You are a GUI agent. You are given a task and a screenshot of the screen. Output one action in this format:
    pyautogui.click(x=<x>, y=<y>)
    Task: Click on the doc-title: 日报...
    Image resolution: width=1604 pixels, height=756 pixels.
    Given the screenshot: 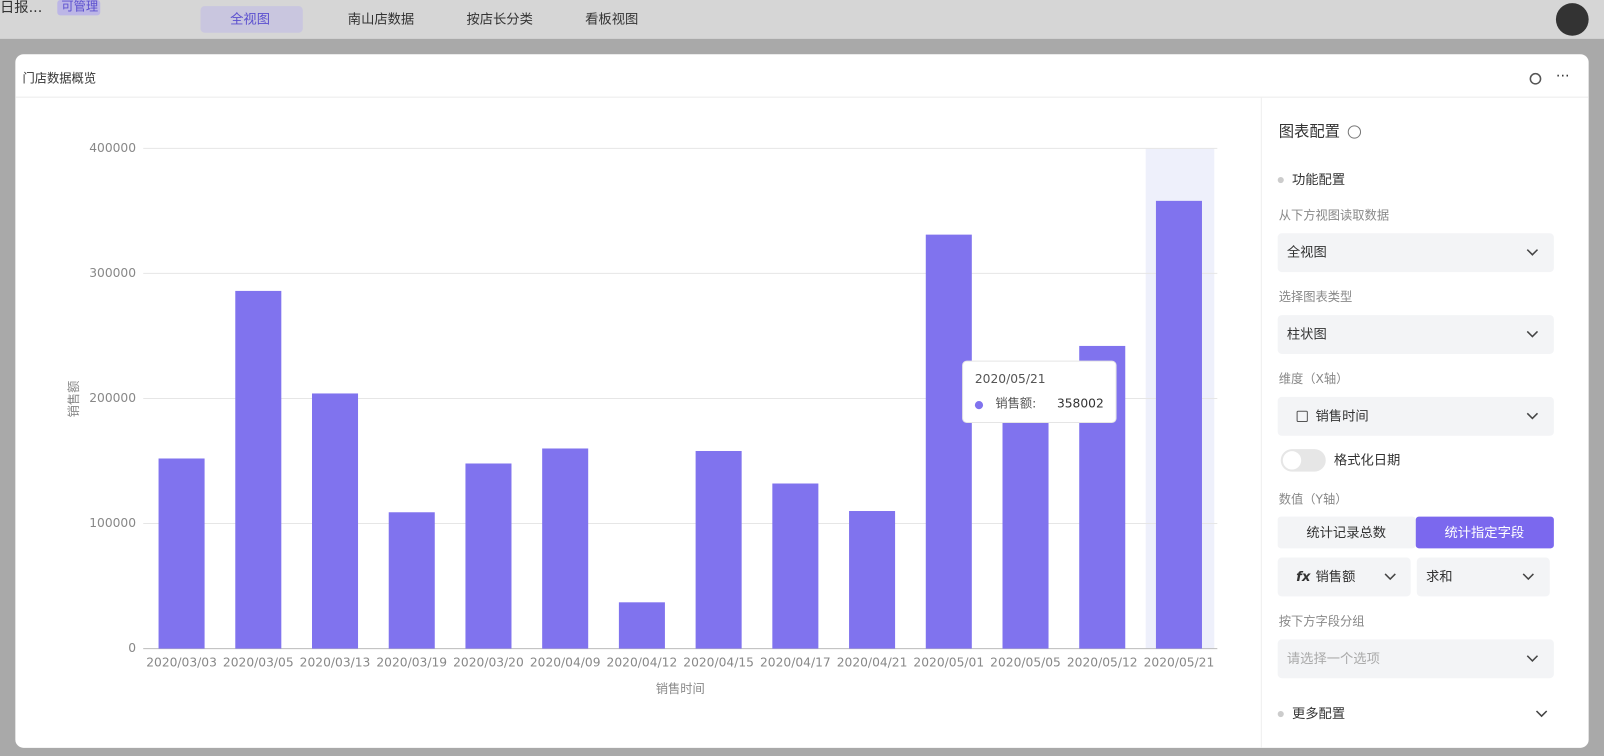 What is the action you would take?
    pyautogui.click(x=21, y=8)
    